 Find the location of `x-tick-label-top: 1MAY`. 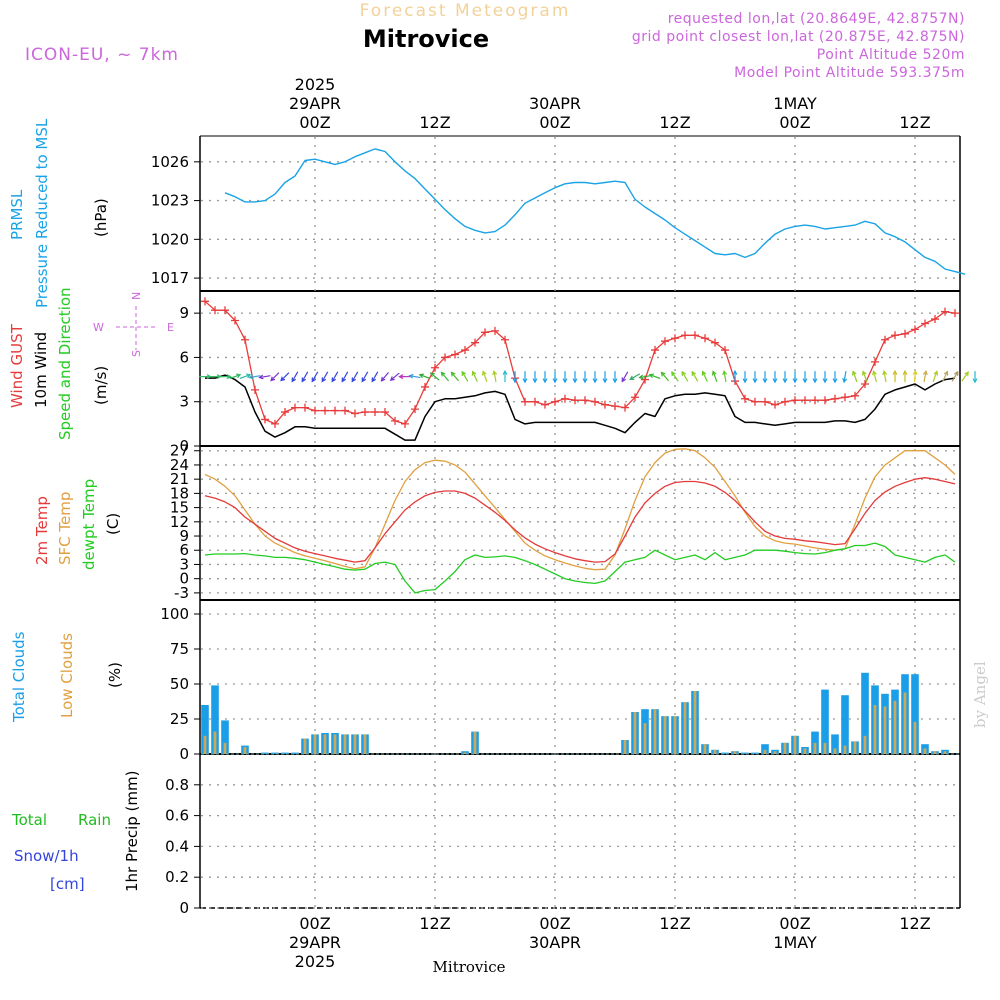

x-tick-label-top: 1MAY is located at coordinates (795, 103).